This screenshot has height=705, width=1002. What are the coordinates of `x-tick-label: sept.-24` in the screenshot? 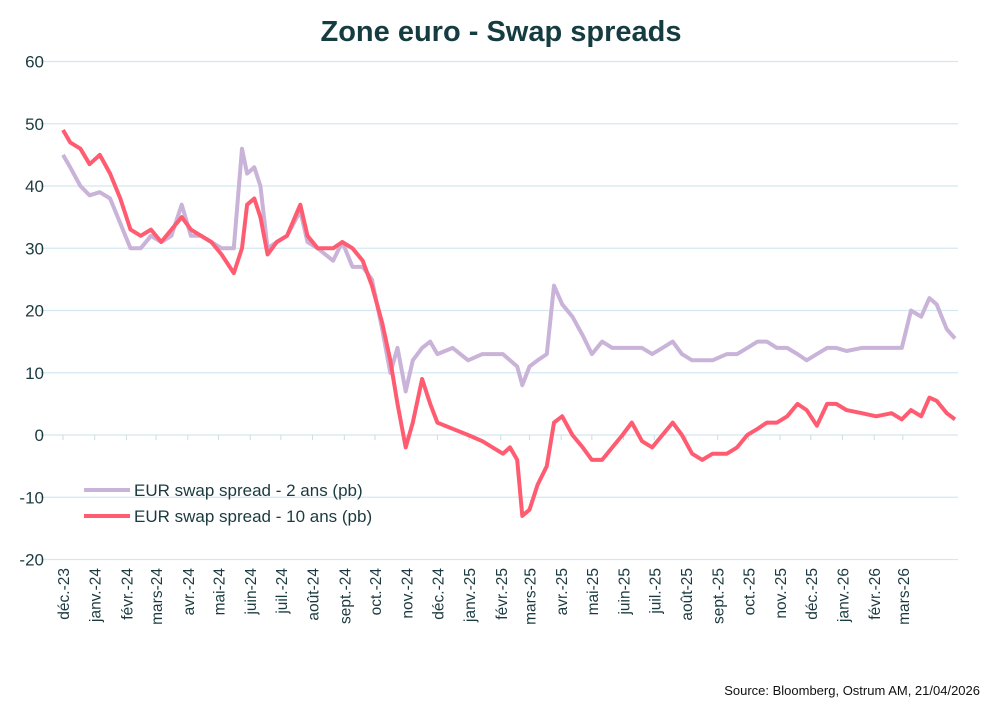 It's located at (345, 596).